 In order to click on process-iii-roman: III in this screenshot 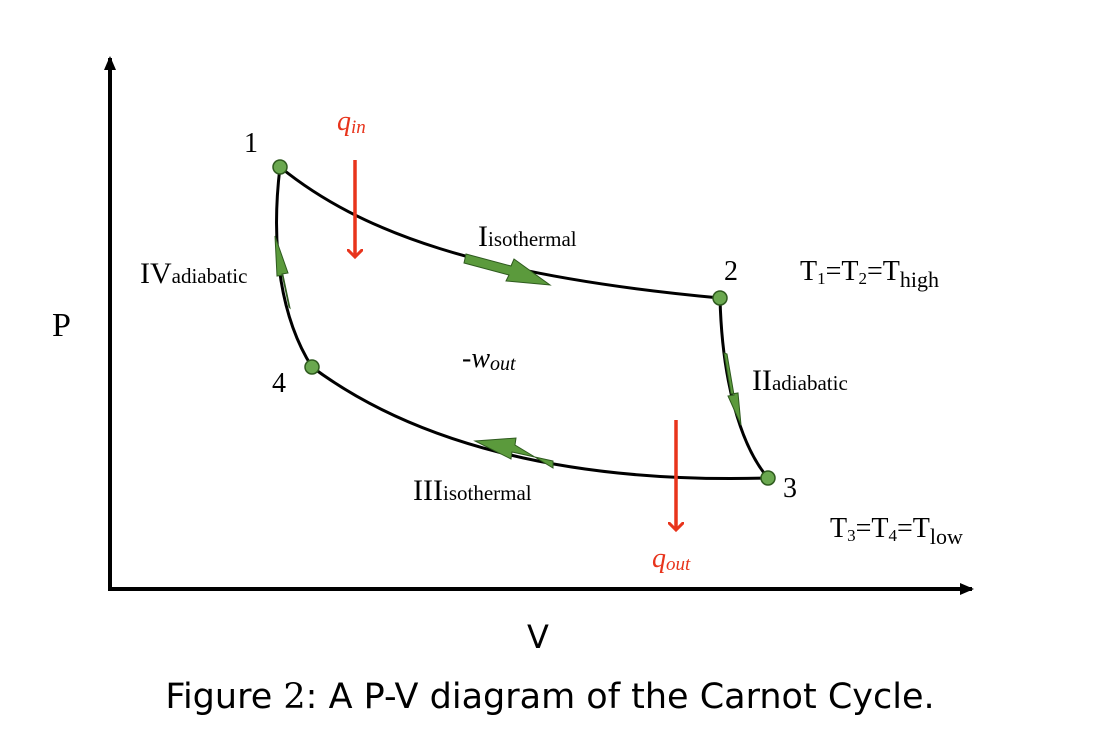, I will do `click(428, 490)`.